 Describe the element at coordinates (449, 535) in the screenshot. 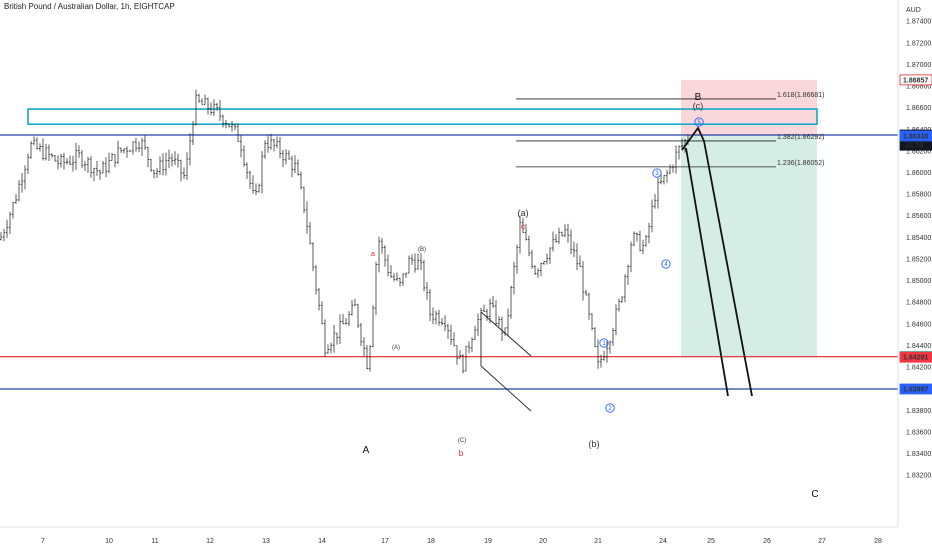

I see `time-axis: 7 10 11 12 13 14 17 18 19 20 21 24 25 26 27 28` at that location.